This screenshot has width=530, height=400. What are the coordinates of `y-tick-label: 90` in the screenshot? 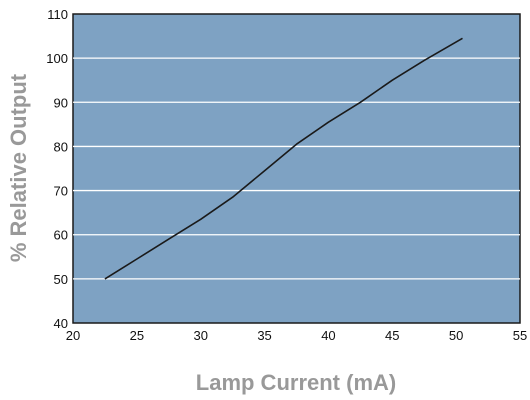 It's located at (61, 102).